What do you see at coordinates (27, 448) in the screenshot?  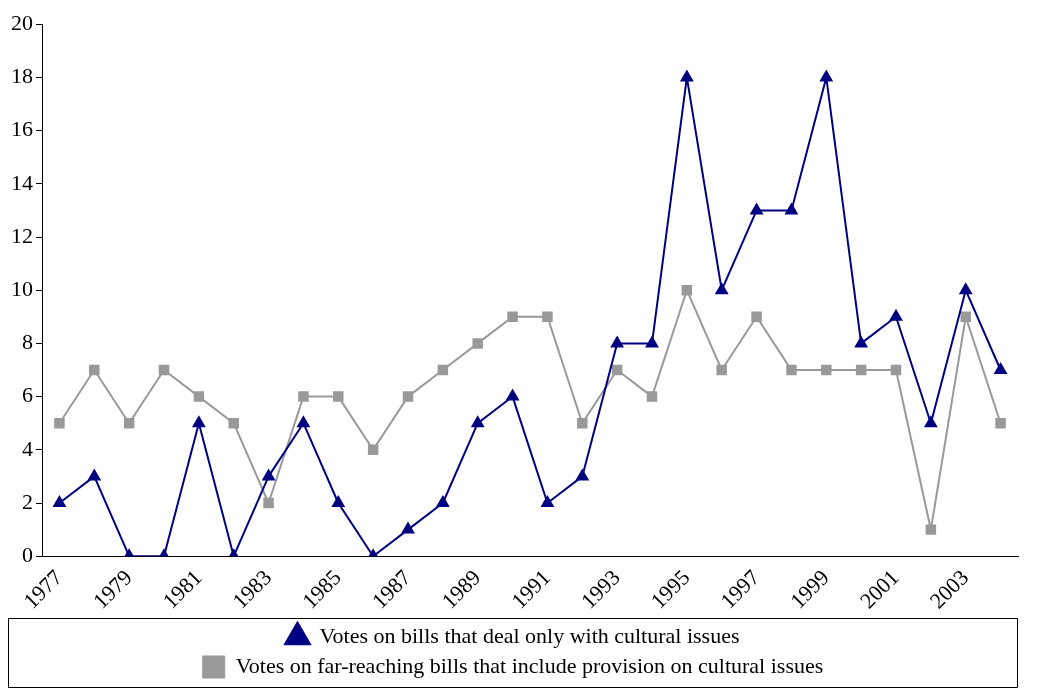 I see `y-tick-label: 4` at bounding box center [27, 448].